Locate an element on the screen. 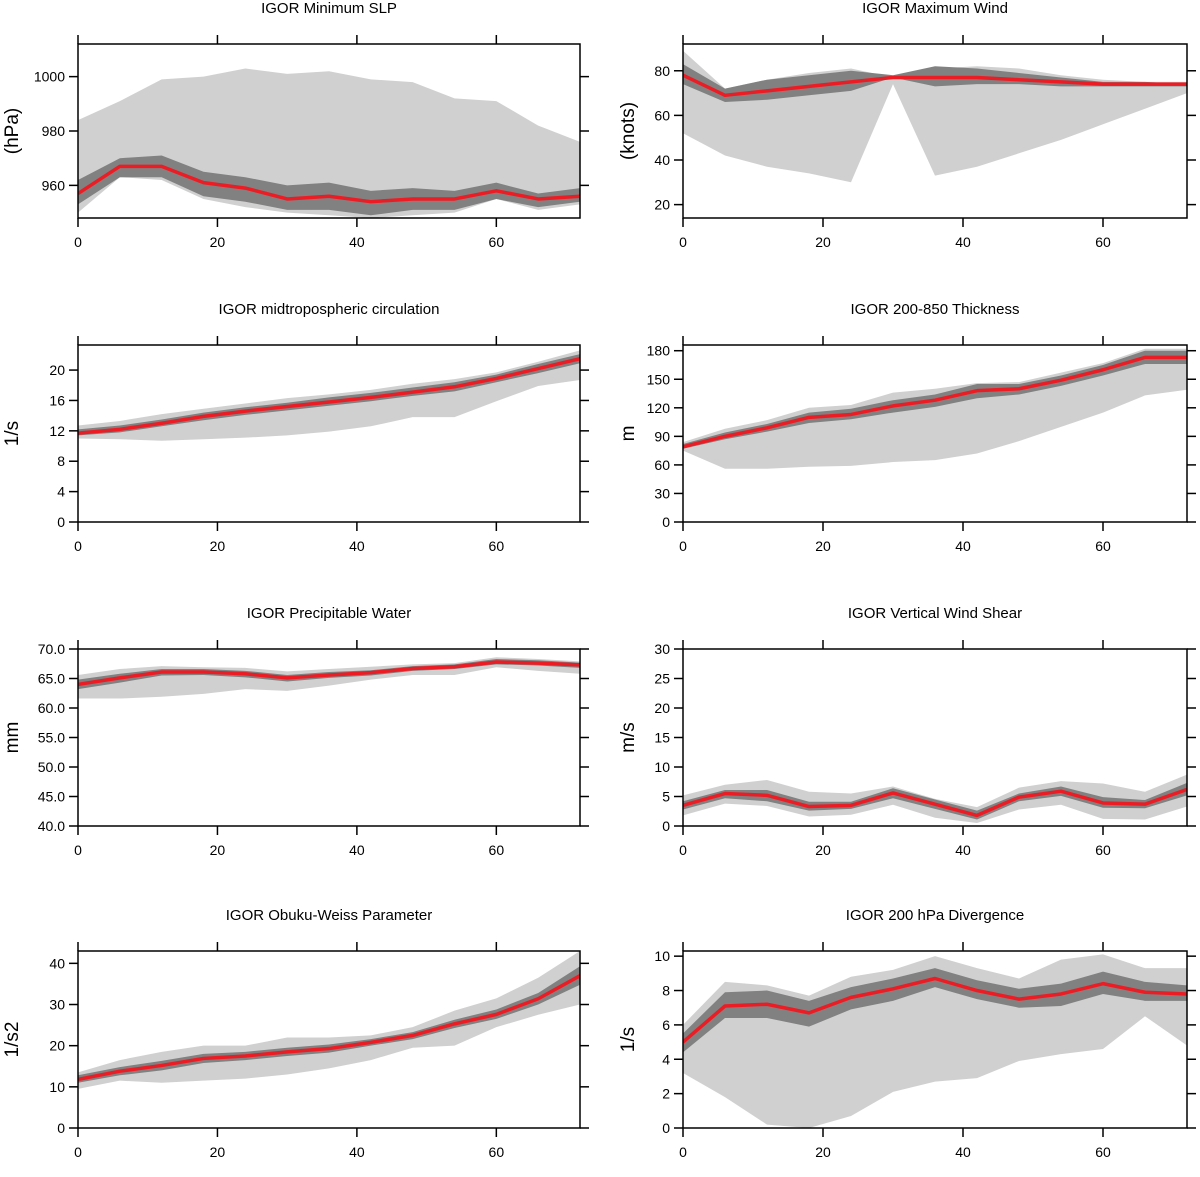  y-tick-label: 80 is located at coordinates (662, 71).